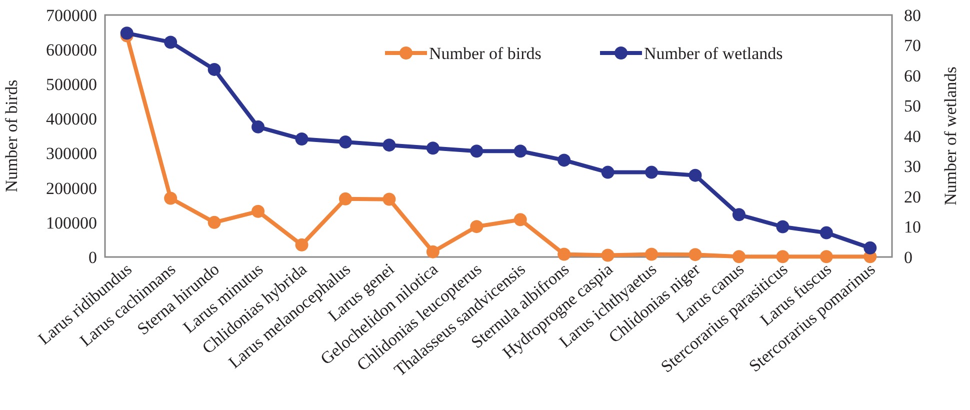  What do you see at coordinates (912, 15) in the screenshot?
I see `y2-tick-label: 80` at bounding box center [912, 15].